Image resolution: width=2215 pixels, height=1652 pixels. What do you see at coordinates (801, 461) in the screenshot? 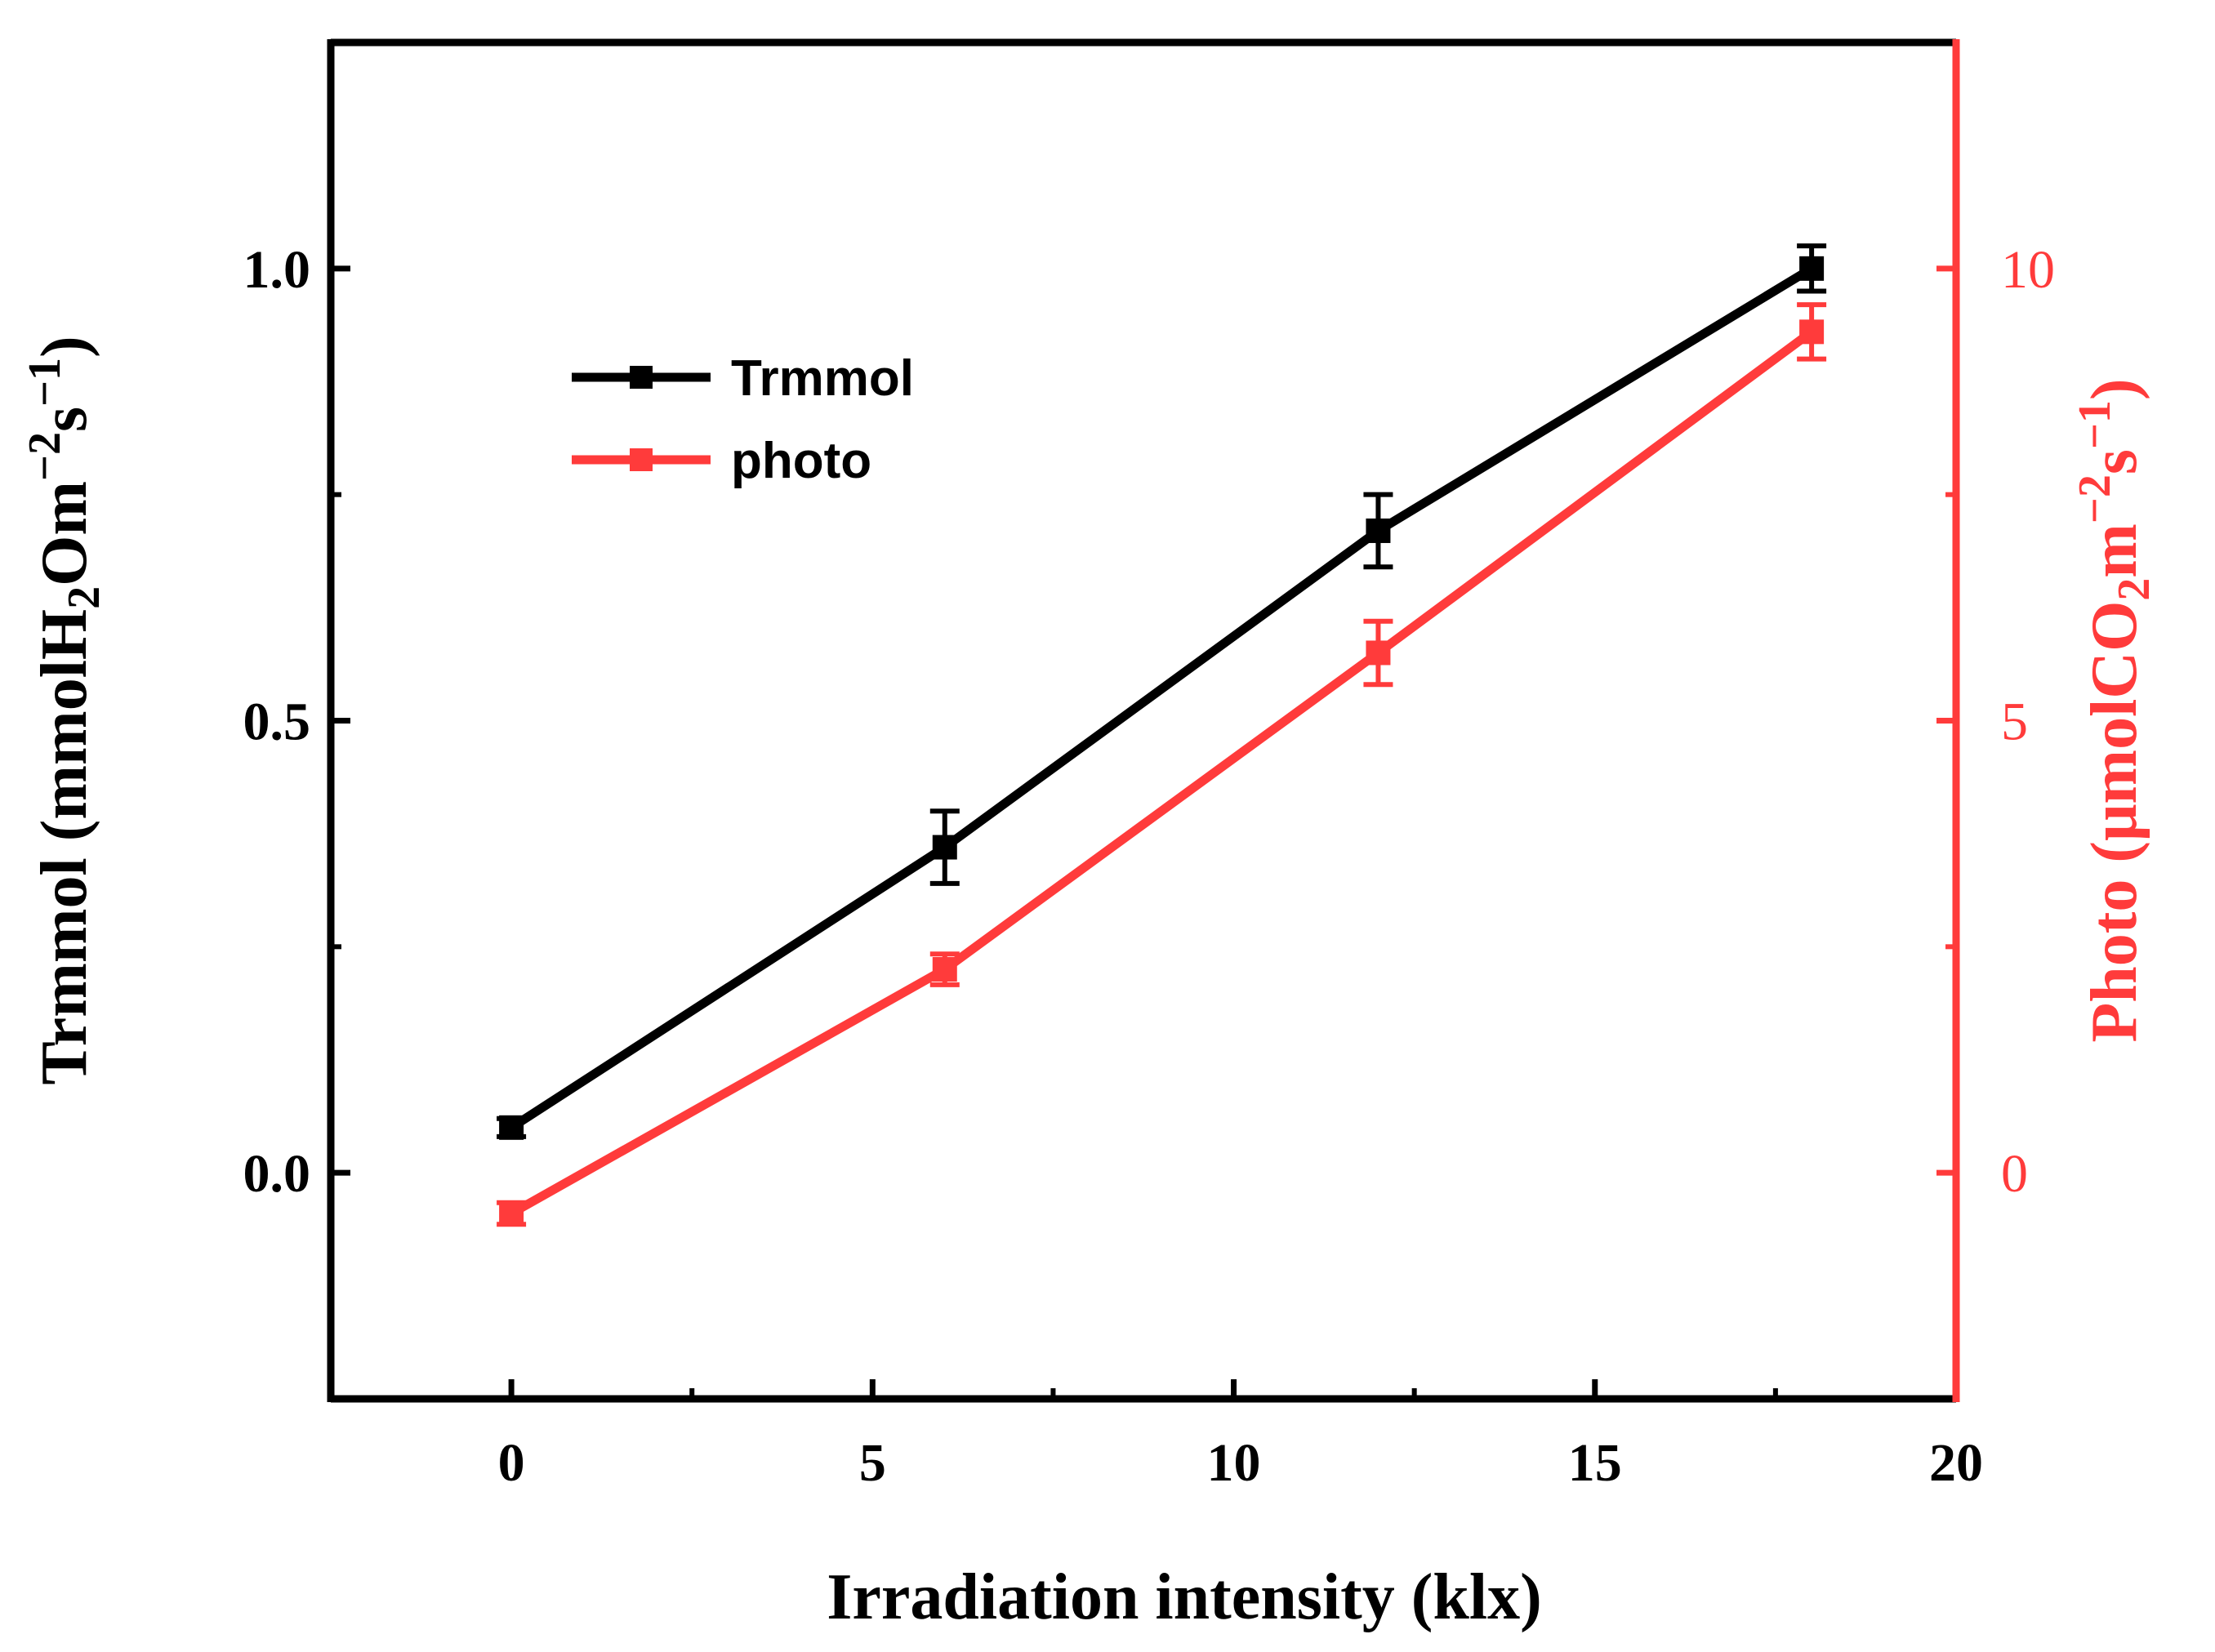
I see `legend-label-photo: photo` at bounding box center [801, 461].